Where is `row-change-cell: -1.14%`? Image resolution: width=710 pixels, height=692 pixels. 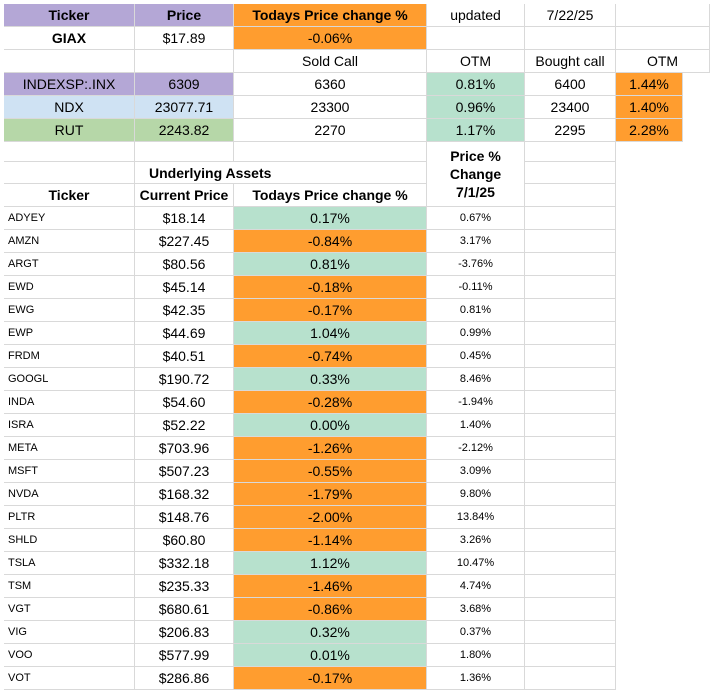
row-change-cell: -1.14% is located at coordinates (330, 540).